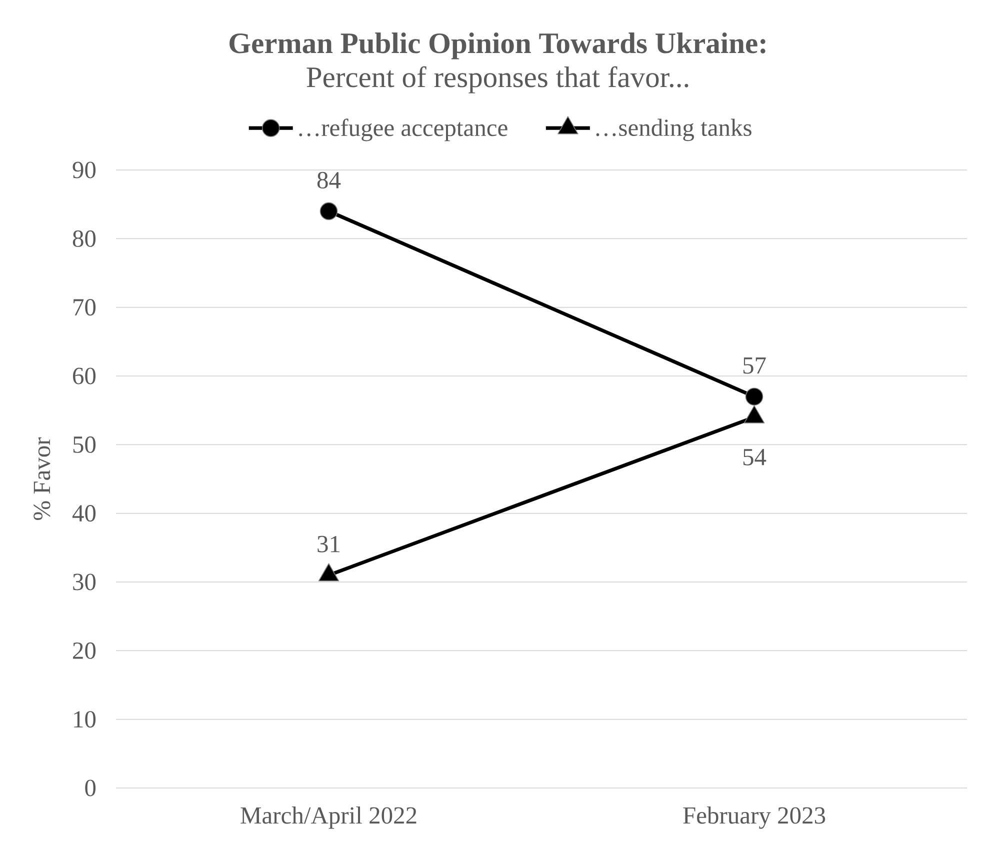  I want to click on y-tick-label: 60, so click(84, 376).